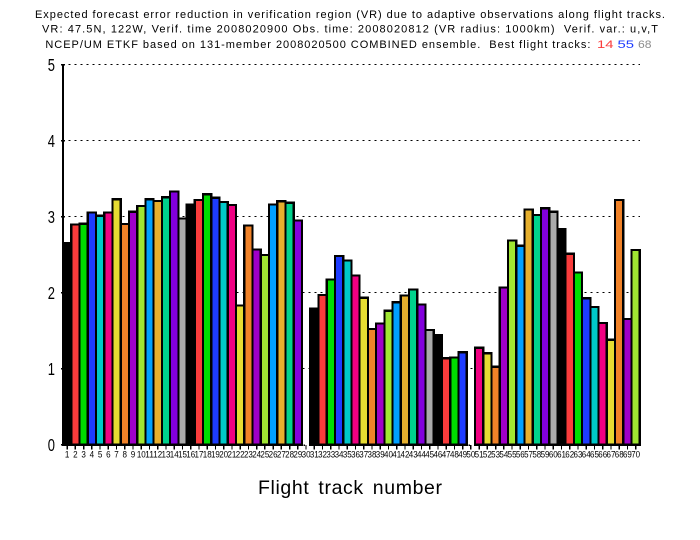 This screenshot has height=540, width=700. I want to click on svg-text: 70, so click(635, 455).